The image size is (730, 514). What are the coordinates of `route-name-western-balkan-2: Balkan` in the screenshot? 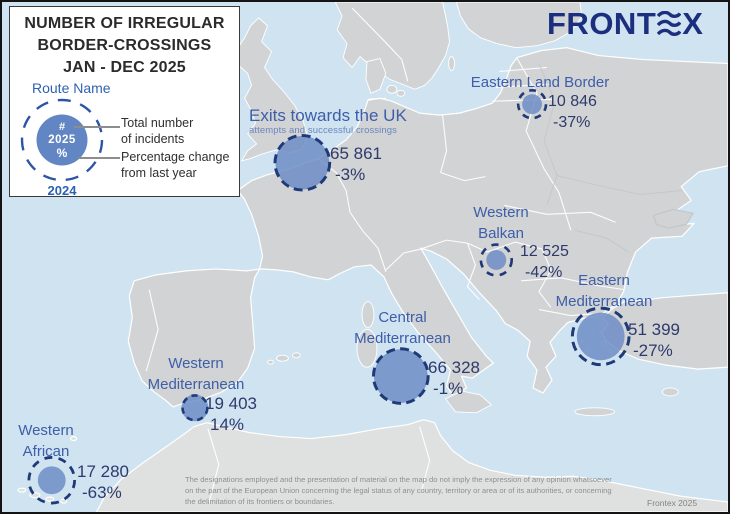 It's located at (501, 233).